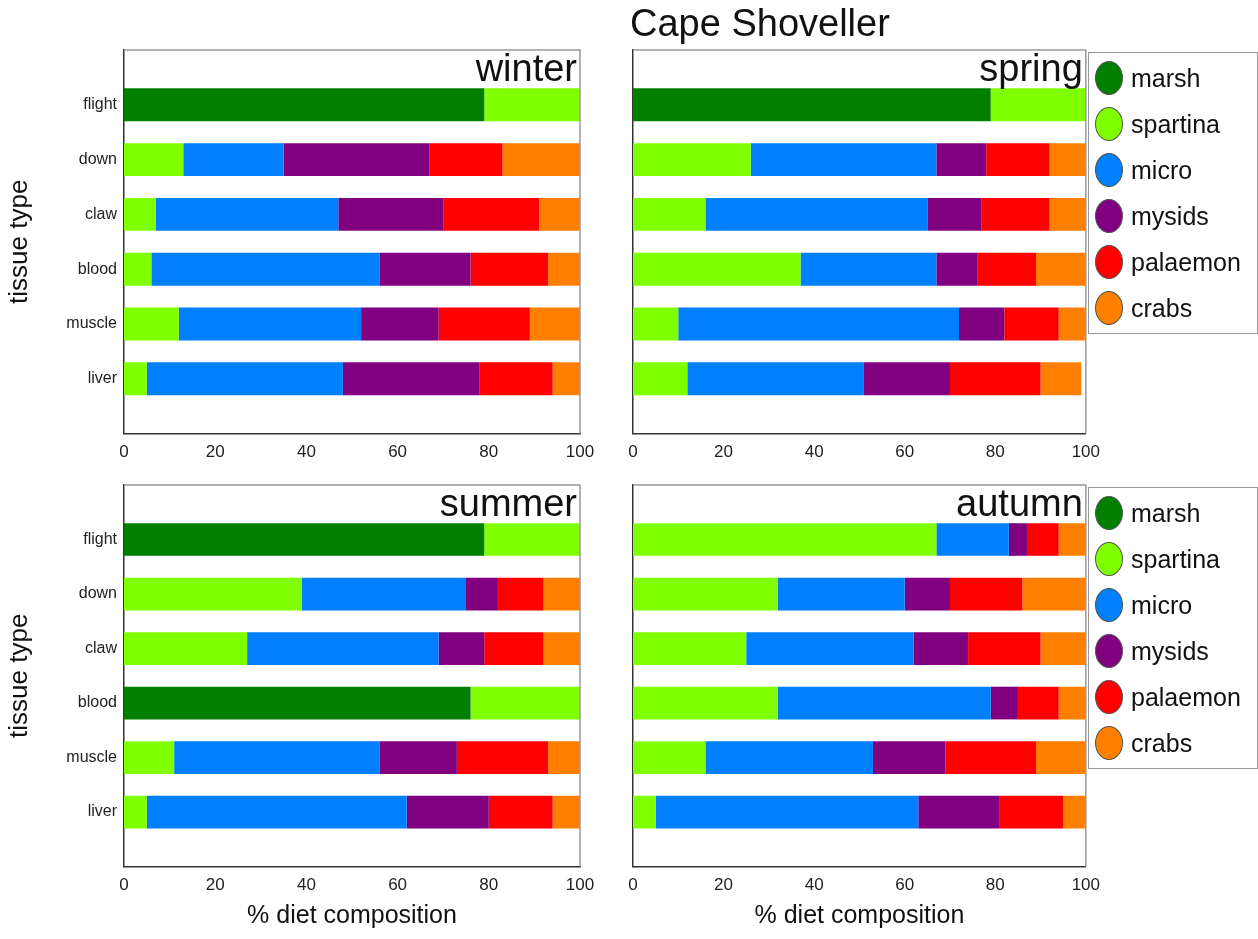  What do you see at coordinates (1166, 513) in the screenshot?
I see `legend-label: marsh` at bounding box center [1166, 513].